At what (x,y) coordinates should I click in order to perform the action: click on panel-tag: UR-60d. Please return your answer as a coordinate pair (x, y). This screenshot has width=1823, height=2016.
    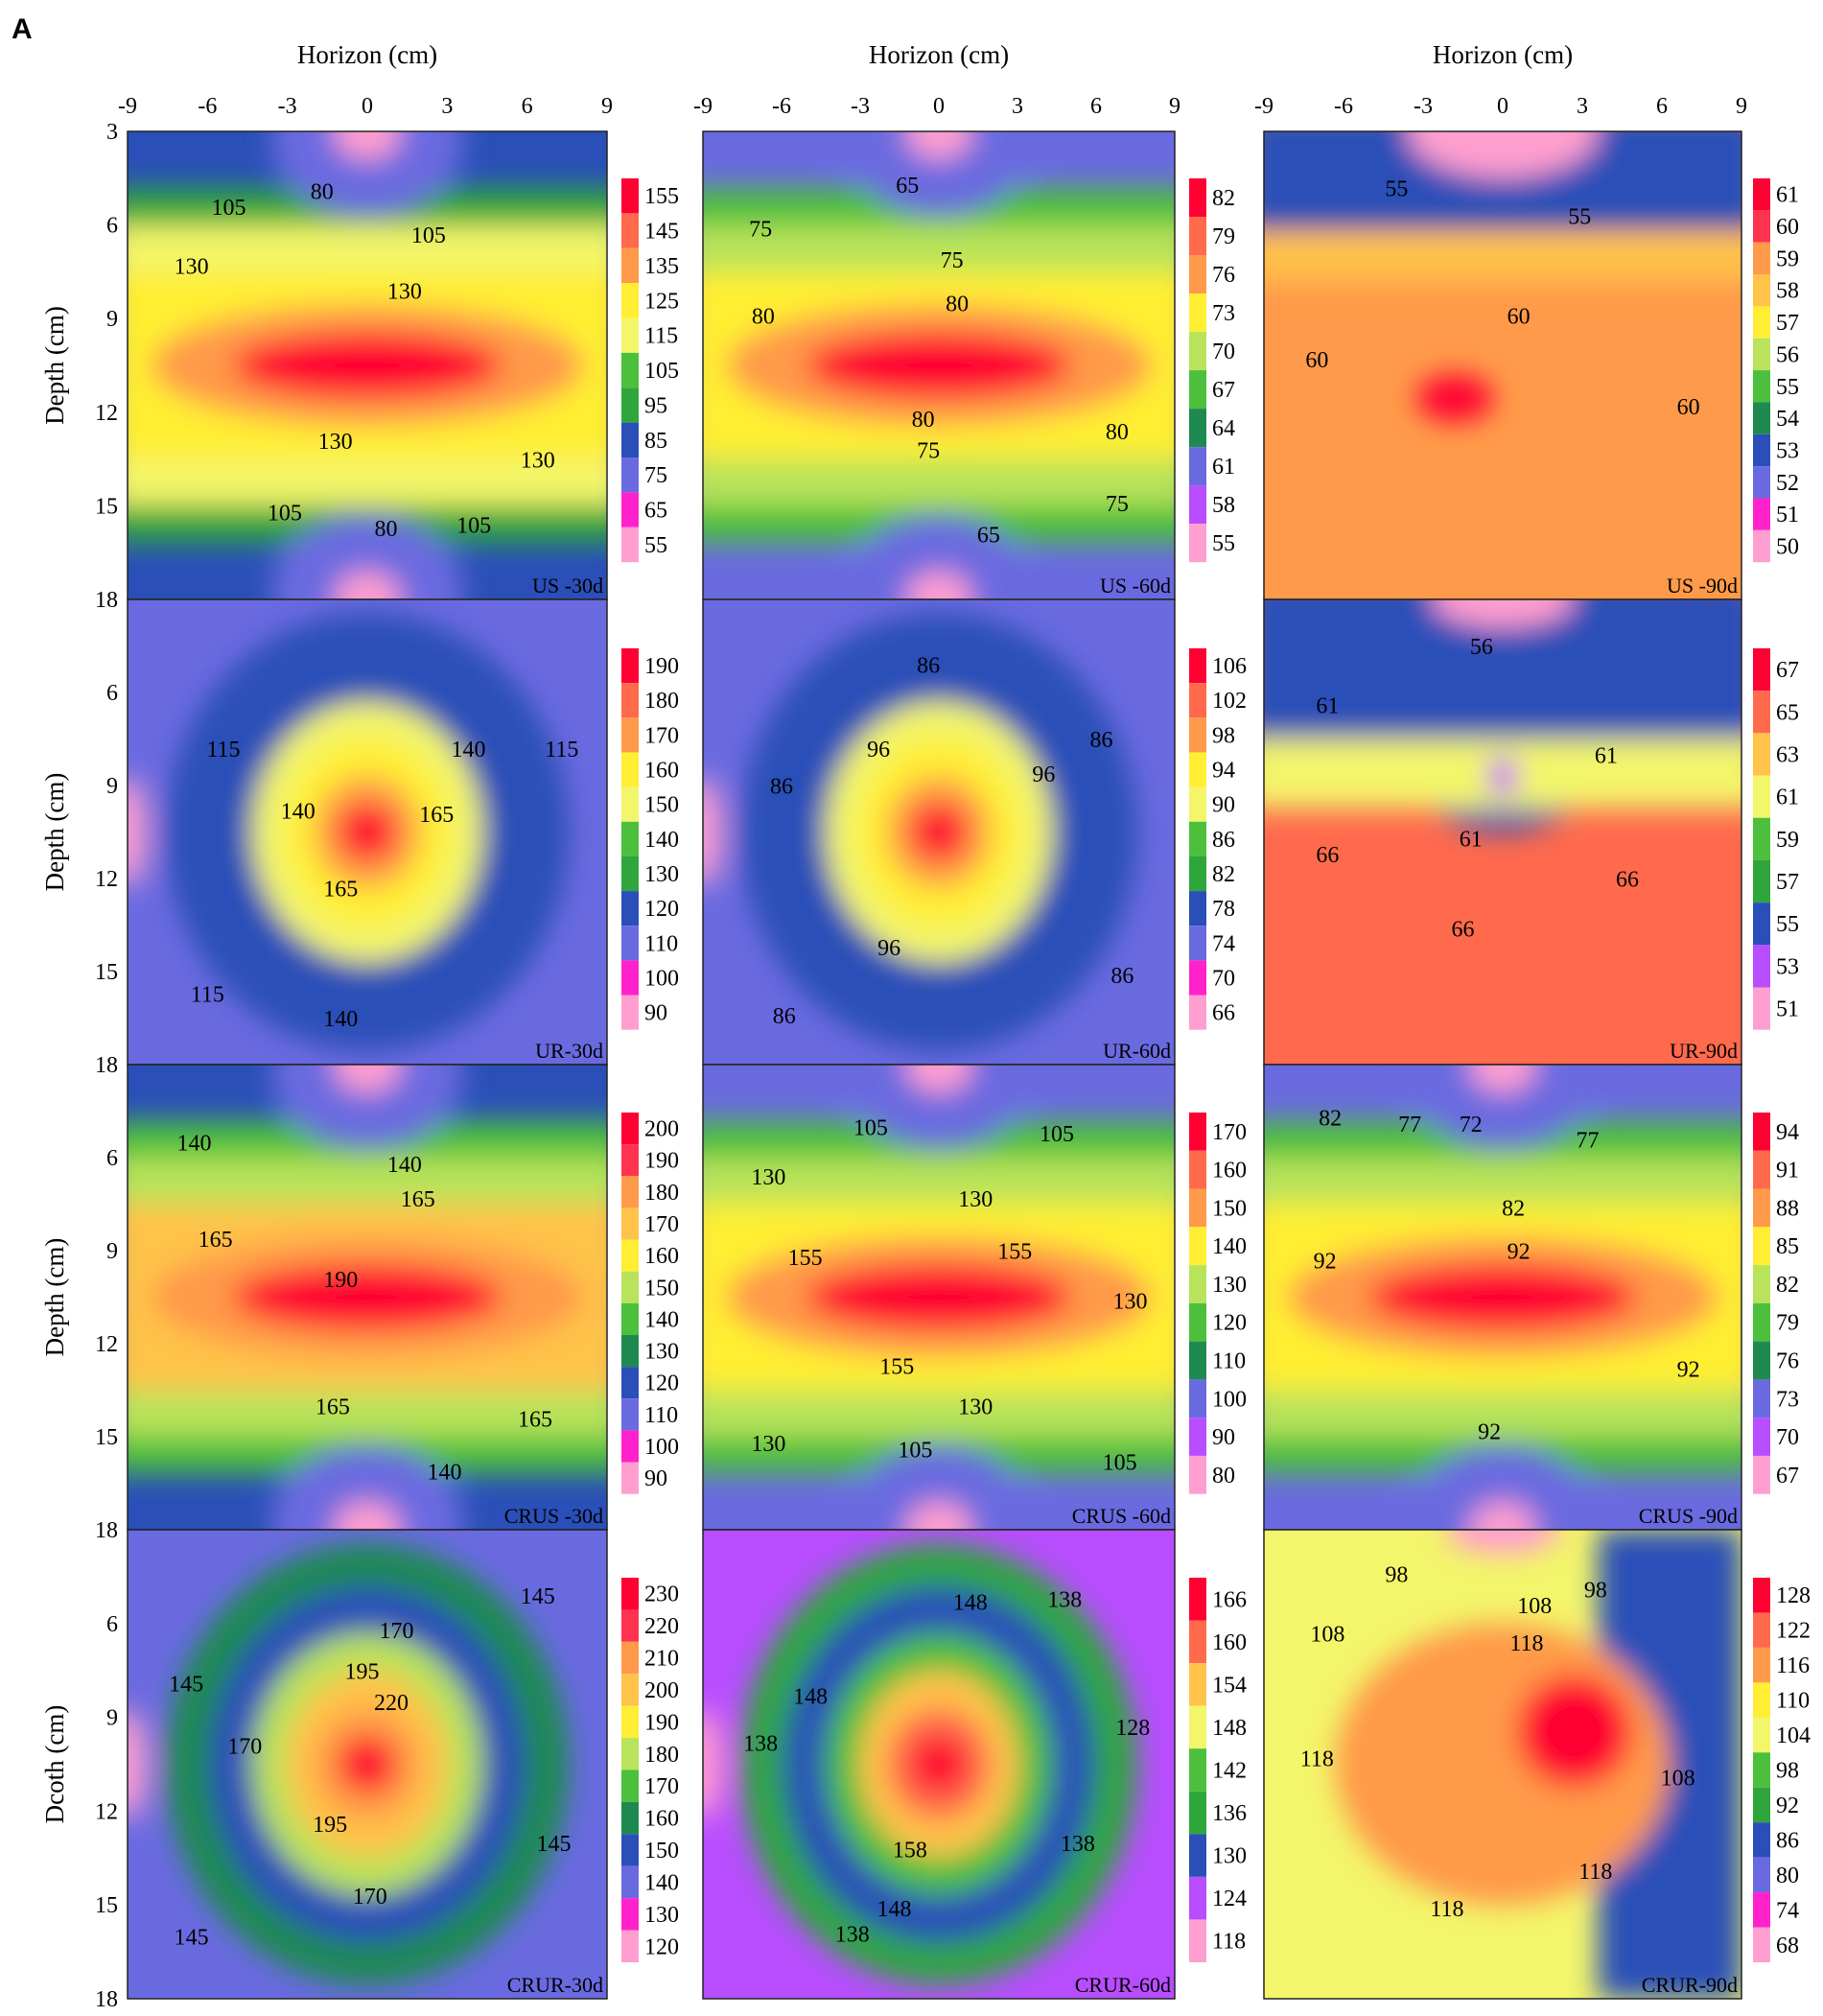
    Looking at the image, I should click on (1137, 1051).